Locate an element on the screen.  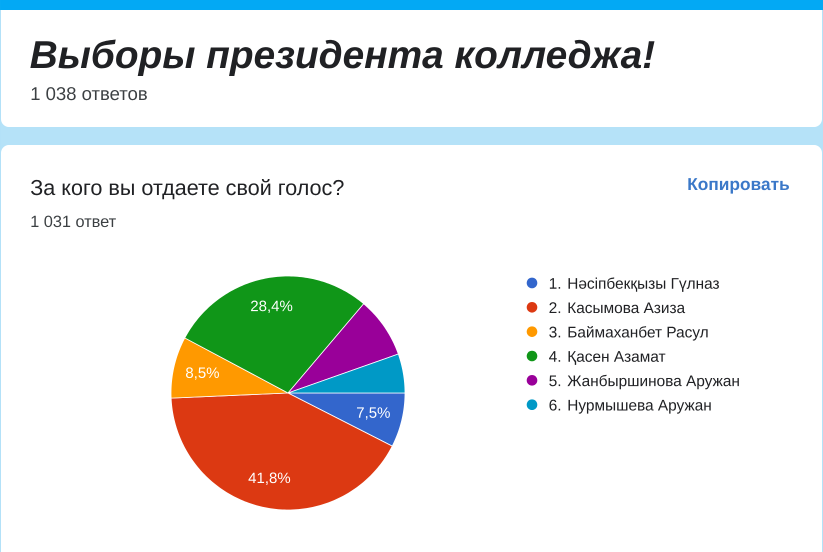
data-label: 8,5% is located at coordinates (202, 373).